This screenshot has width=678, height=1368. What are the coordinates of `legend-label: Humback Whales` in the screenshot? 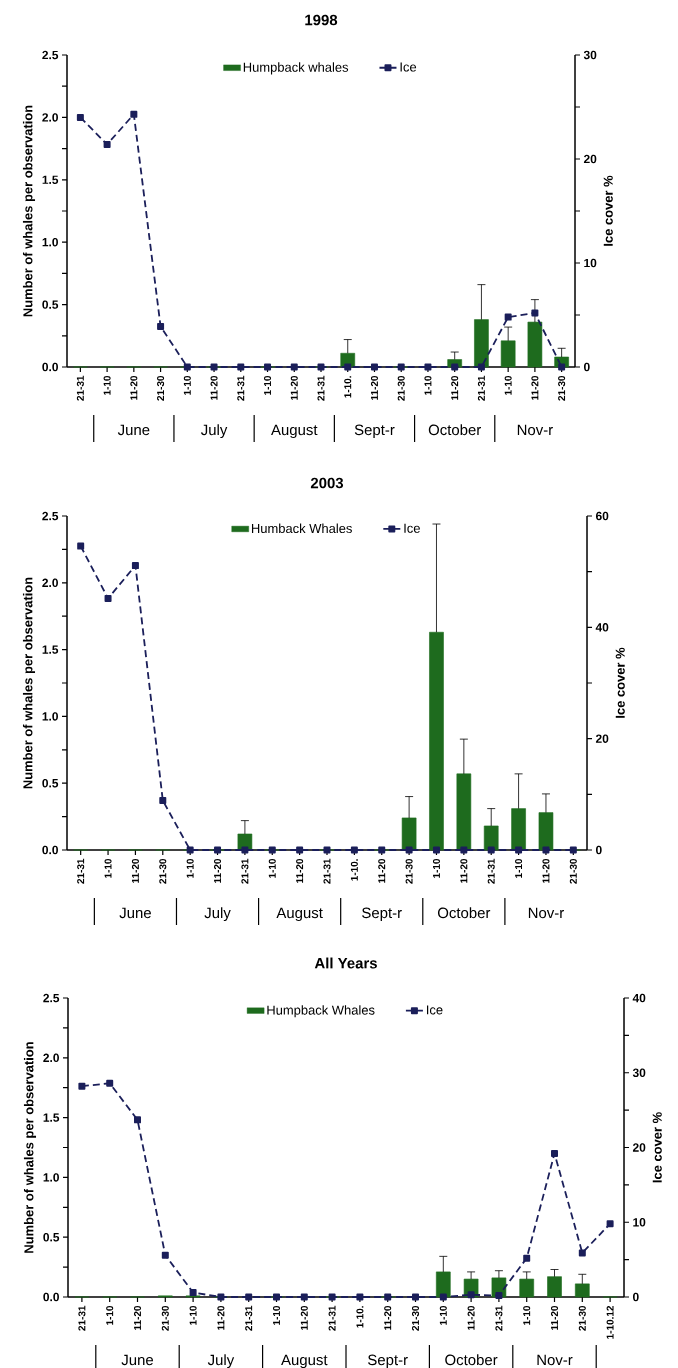 It's located at (301, 528).